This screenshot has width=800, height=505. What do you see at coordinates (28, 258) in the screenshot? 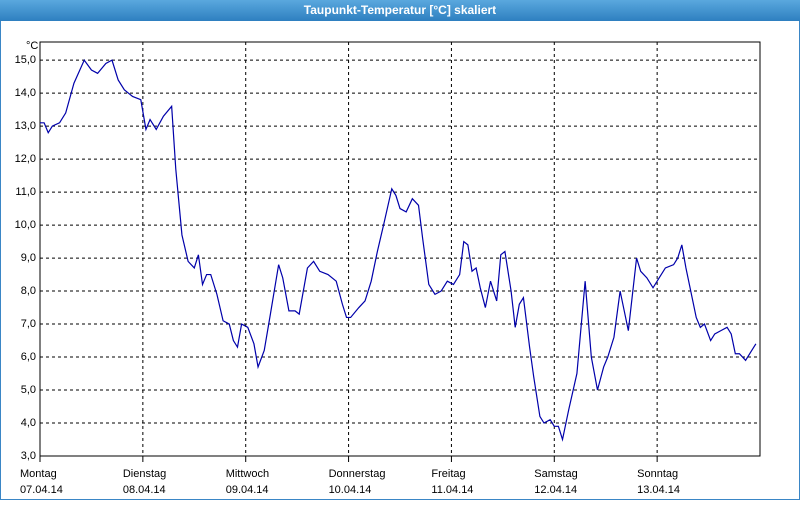
I see `y-tick-label: 9,0` at bounding box center [28, 258].